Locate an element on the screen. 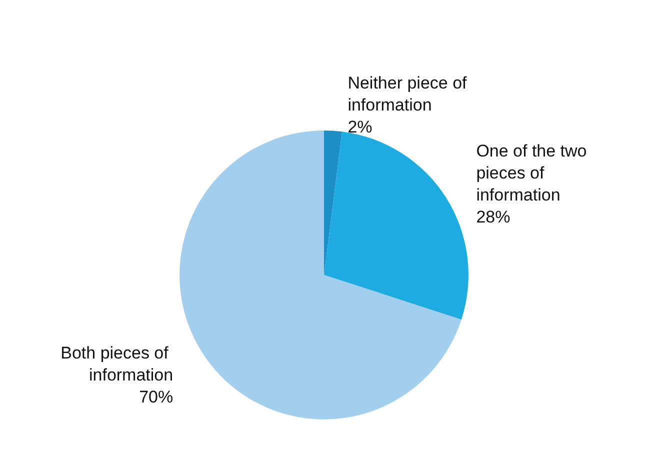  data-label: 28% is located at coordinates (493, 216).